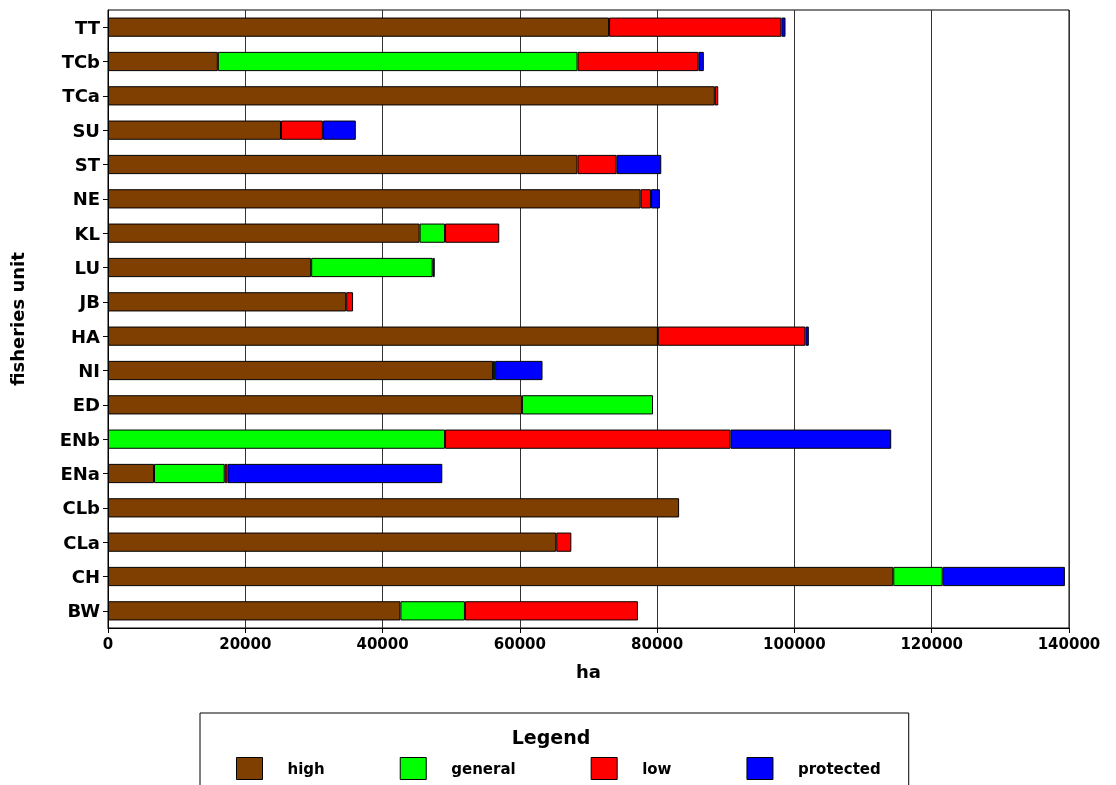  What do you see at coordinates (87, 267) in the screenshot?
I see `y-tick-label: LU` at bounding box center [87, 267].